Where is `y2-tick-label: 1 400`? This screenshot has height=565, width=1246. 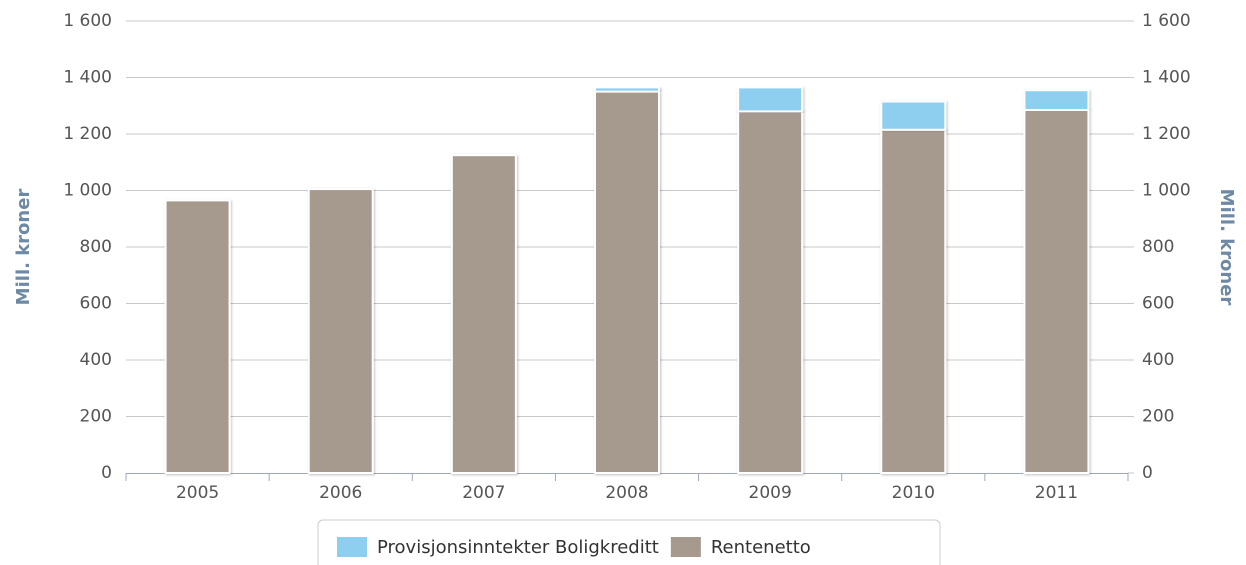
y2-tick-label: 1 400 is located at coordinates (1166, 78).